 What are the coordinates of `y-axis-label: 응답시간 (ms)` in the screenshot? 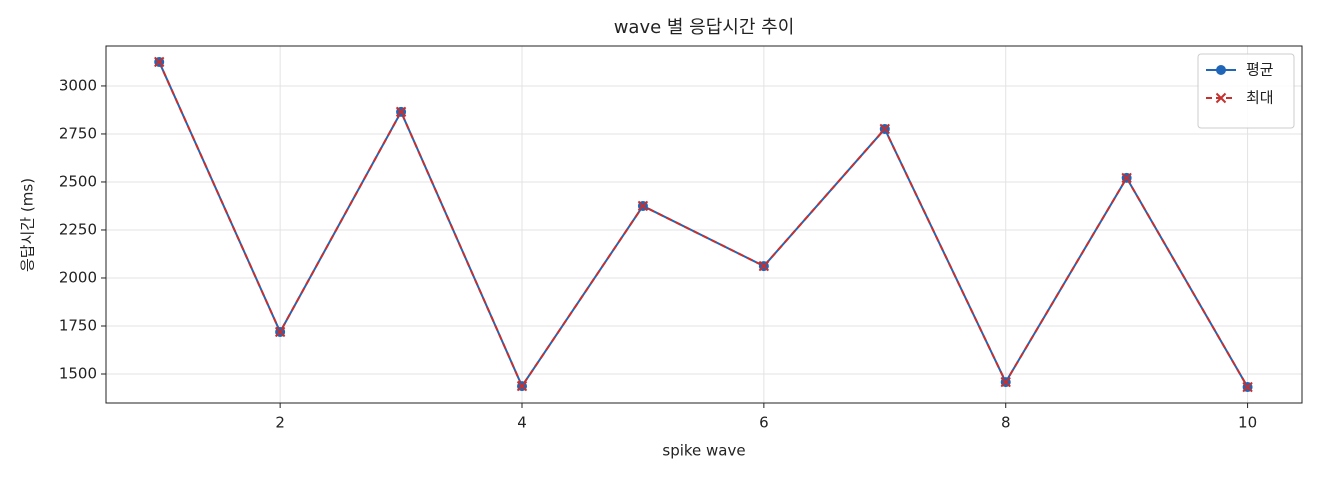 It's located at (28, 225).